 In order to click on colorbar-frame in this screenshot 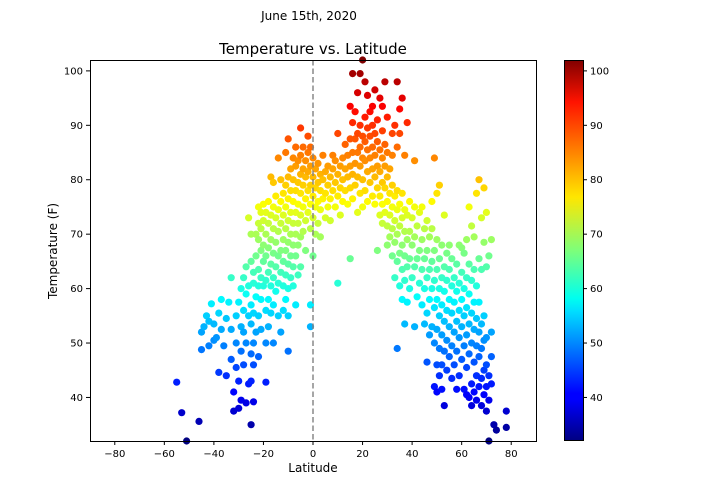, I will do `click(574, 250)`.